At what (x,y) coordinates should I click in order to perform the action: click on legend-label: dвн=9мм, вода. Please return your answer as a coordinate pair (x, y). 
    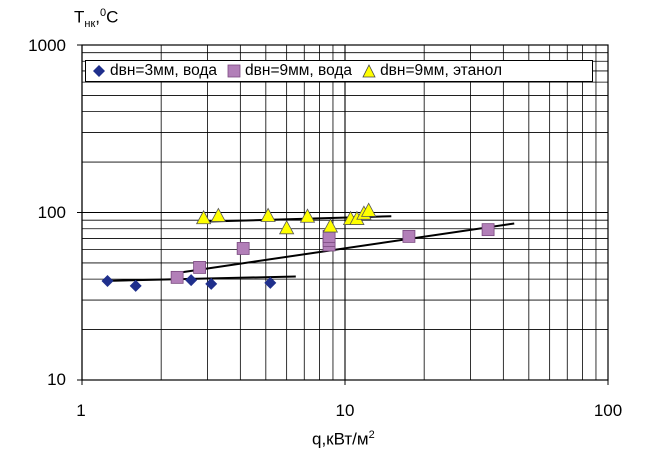
    Looking at the image, I should click on (299, 70).